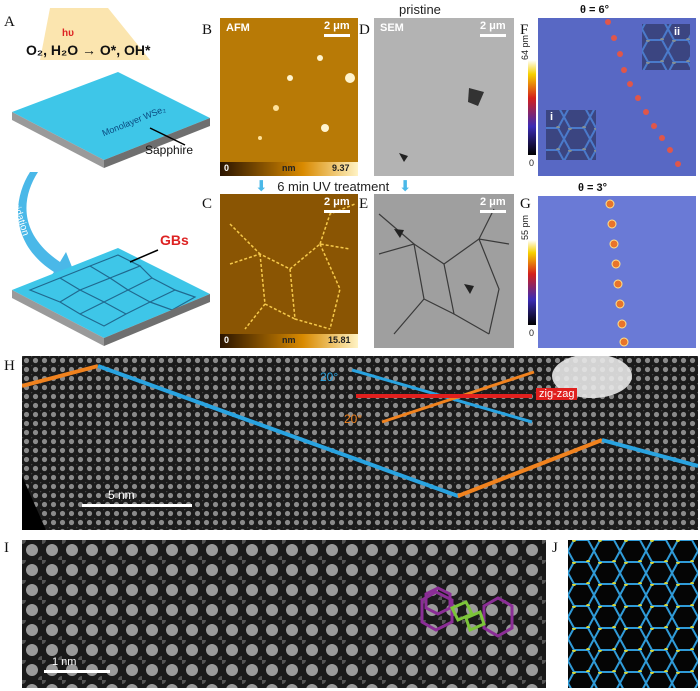 Image resolution: width=700 pixels, height=691 pixels. I want to click on reaction-equation: O₂, H₂O → O*, OH*, so click(88, 50).